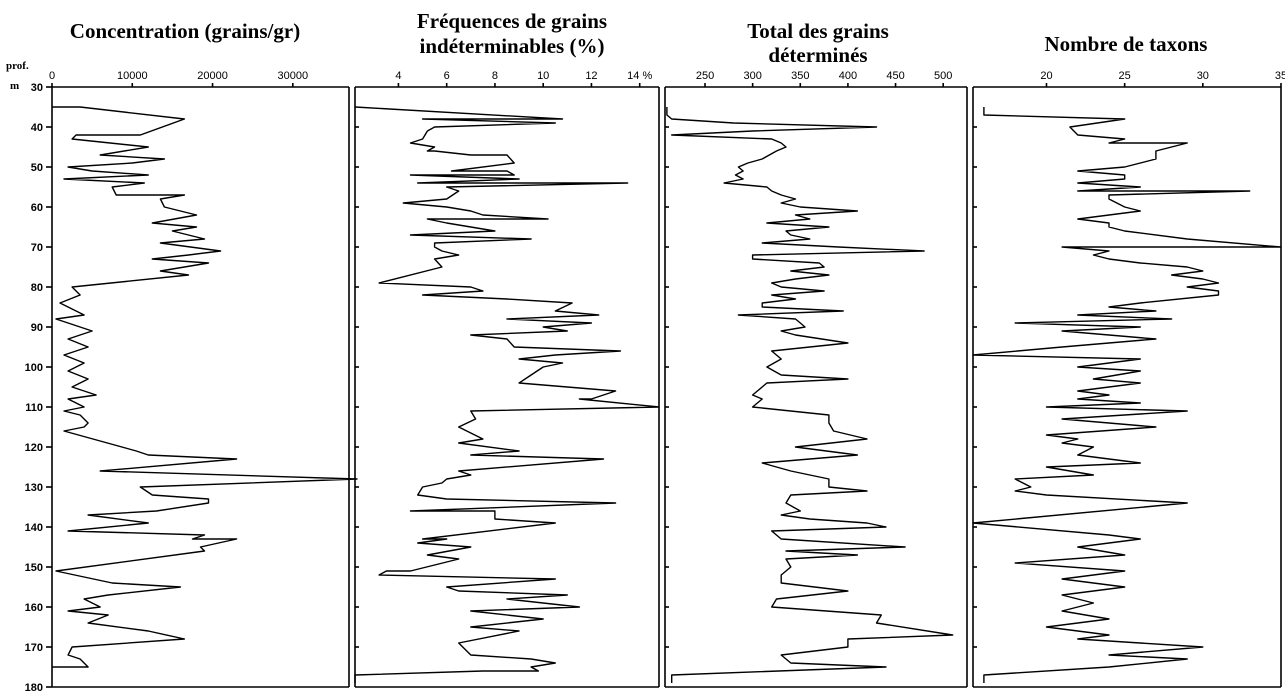  I want to click on panel-2-x-tick-label: 8, so click(495, 76).